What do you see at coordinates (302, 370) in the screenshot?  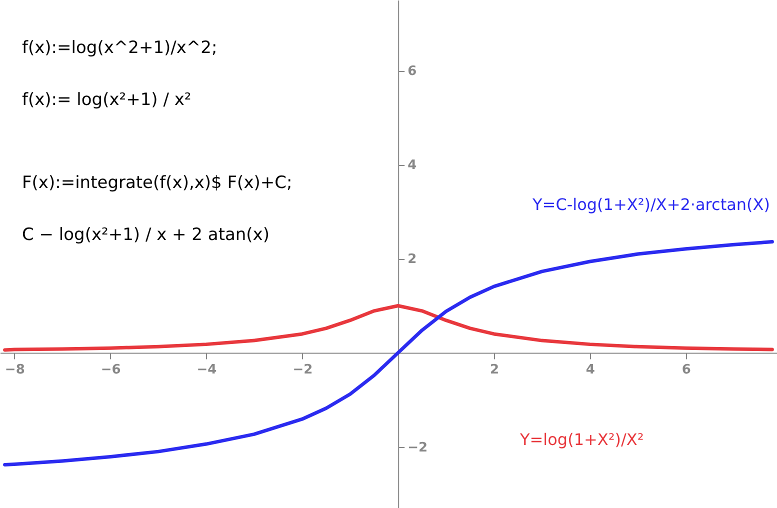 I see `x-tick-label: −2` at bounding box center [302, 370].